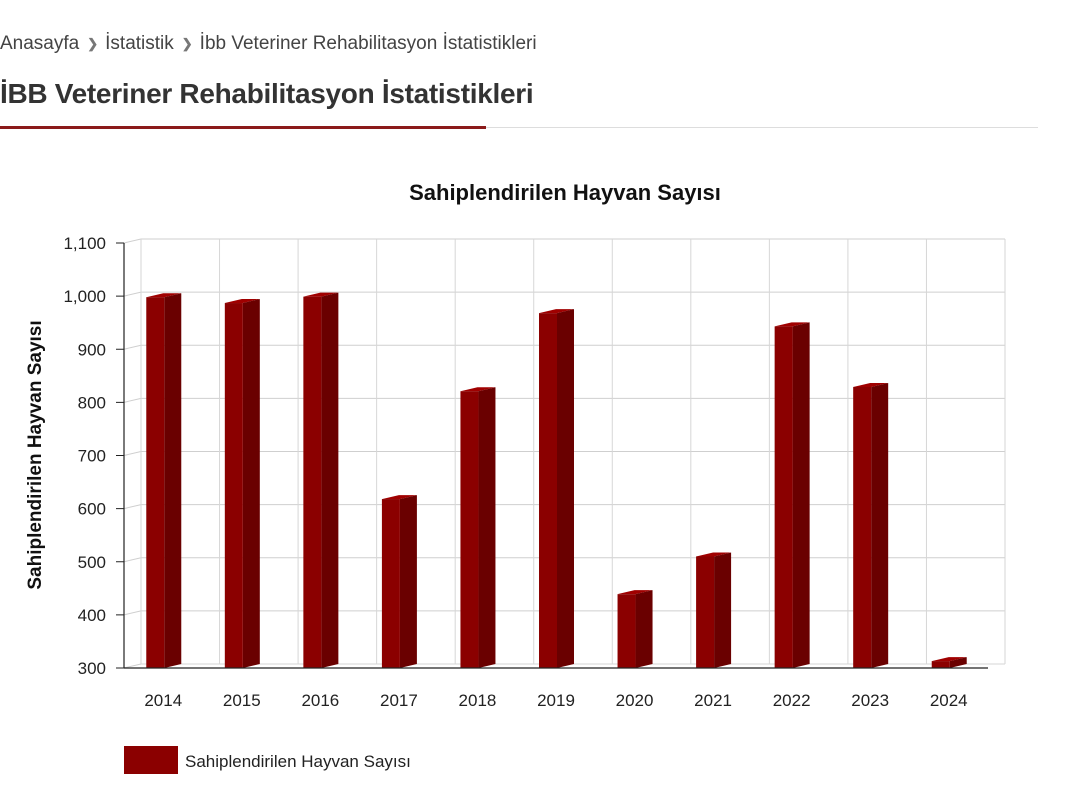 The image size is (1080, 810). What do you see at coordinates (92, 349) in the screenshot?
I see `y-tick-label: 900` at bounding box center [92, 349].